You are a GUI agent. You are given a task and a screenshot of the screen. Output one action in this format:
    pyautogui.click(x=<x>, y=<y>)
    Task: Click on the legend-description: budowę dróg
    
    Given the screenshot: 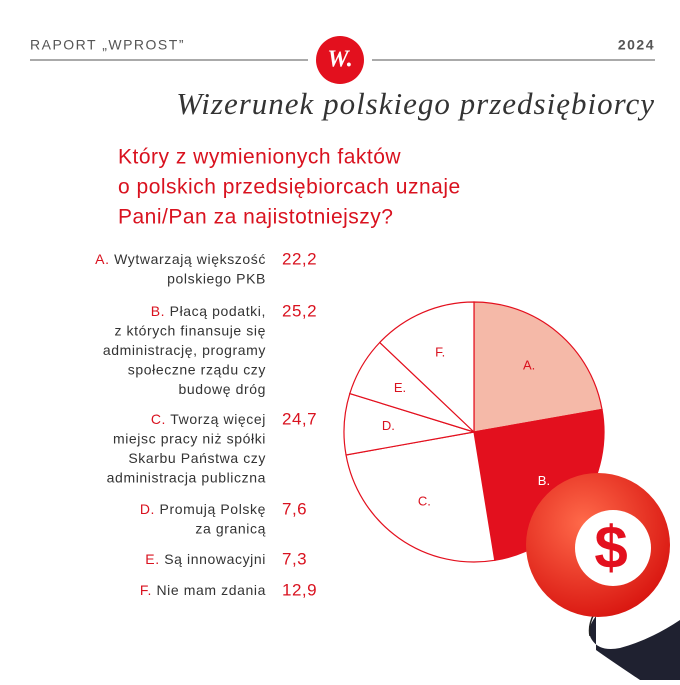 What is the action you would take?
    pyautogui.click(x=222, y=389)
    